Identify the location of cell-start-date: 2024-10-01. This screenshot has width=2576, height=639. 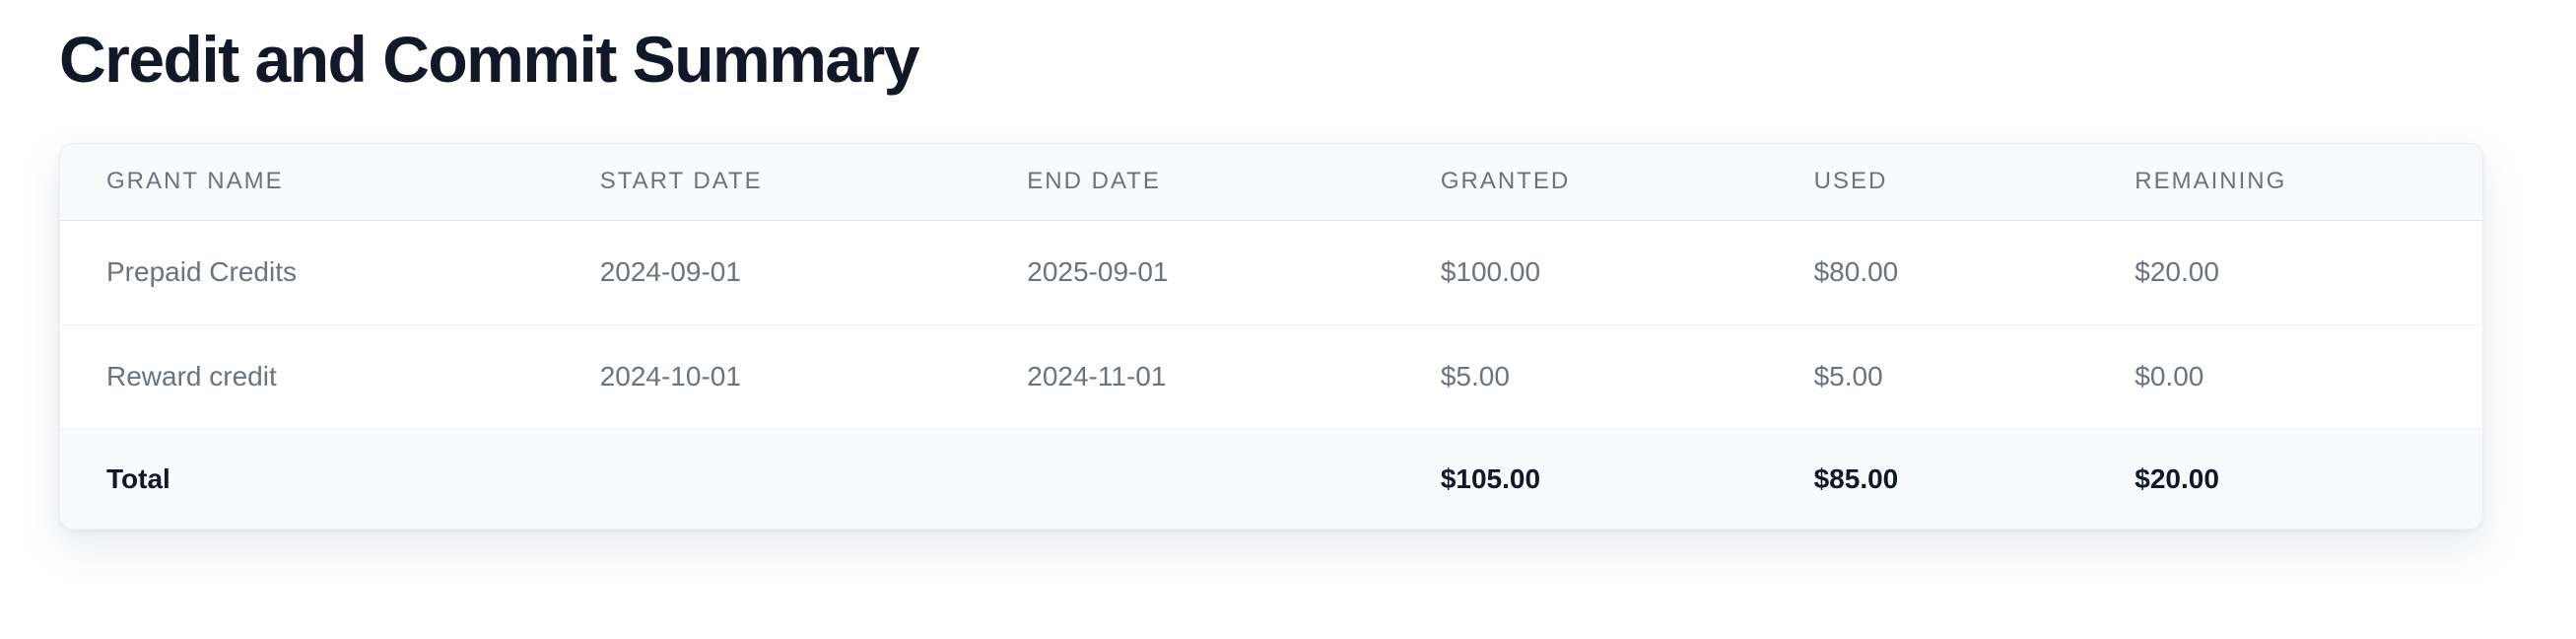
(767, 376).